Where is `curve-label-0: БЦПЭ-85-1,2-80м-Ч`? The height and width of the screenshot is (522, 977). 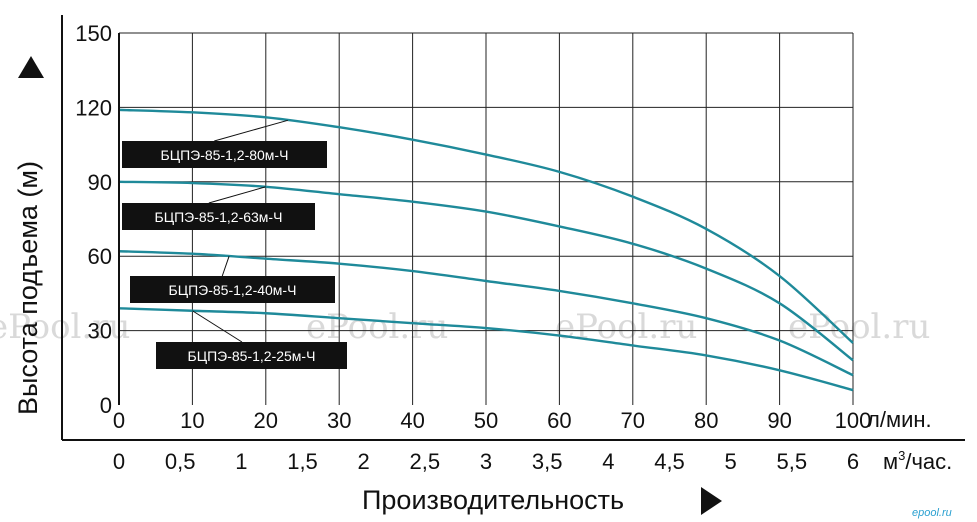
curve-label-0: БЦПЭ-85-1,2-80м-Ч is located at coordinates (225, 155).